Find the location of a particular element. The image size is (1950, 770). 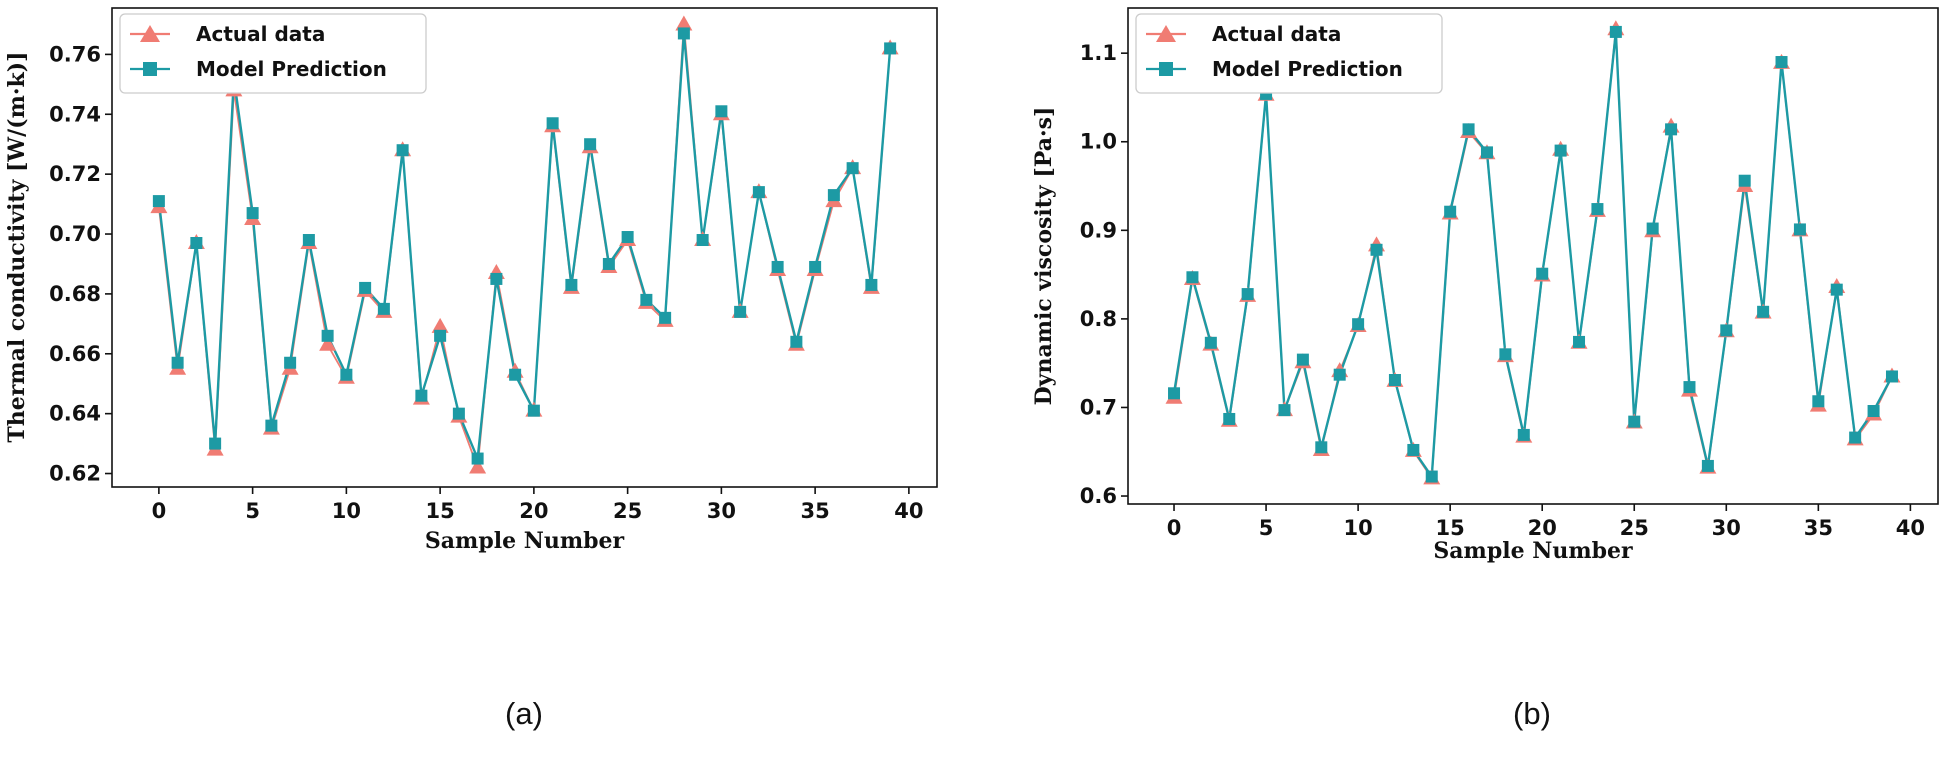

b-xtick-label: 25 is located at coordinates (1634, 528).